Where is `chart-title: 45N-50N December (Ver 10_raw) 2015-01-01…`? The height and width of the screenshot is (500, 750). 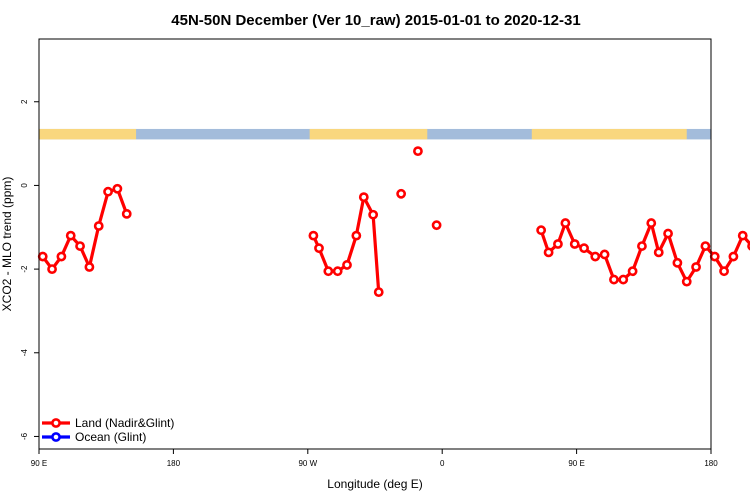 chart-title: 45N-50N December (Ver 10_raw) 2015-01-01… is located at coordinates (375, 20).